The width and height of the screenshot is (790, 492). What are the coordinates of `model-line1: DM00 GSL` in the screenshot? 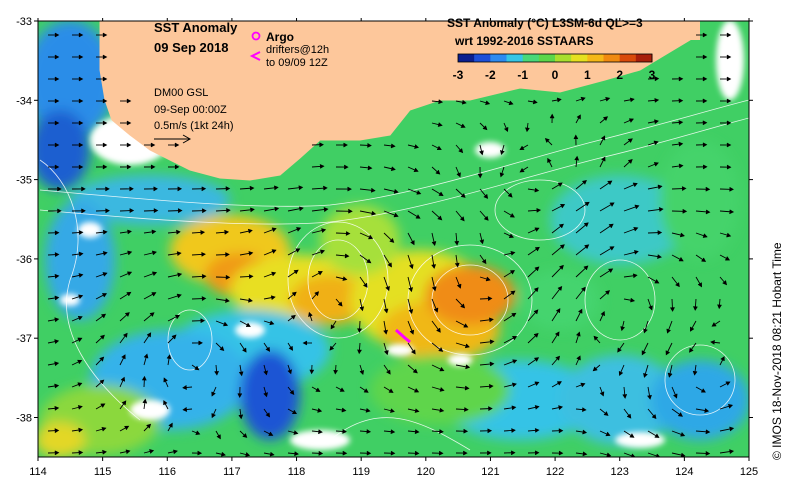 It's located at (181, 93).